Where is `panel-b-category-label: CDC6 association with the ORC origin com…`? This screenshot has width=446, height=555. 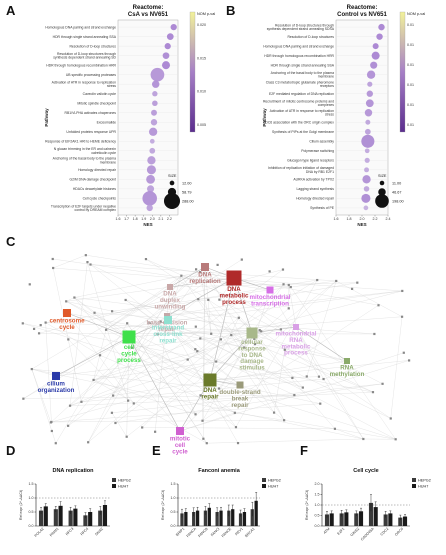
panel-b-category-label: CDC6 association with the ORC origin com… is located at coordinates (298, 122).